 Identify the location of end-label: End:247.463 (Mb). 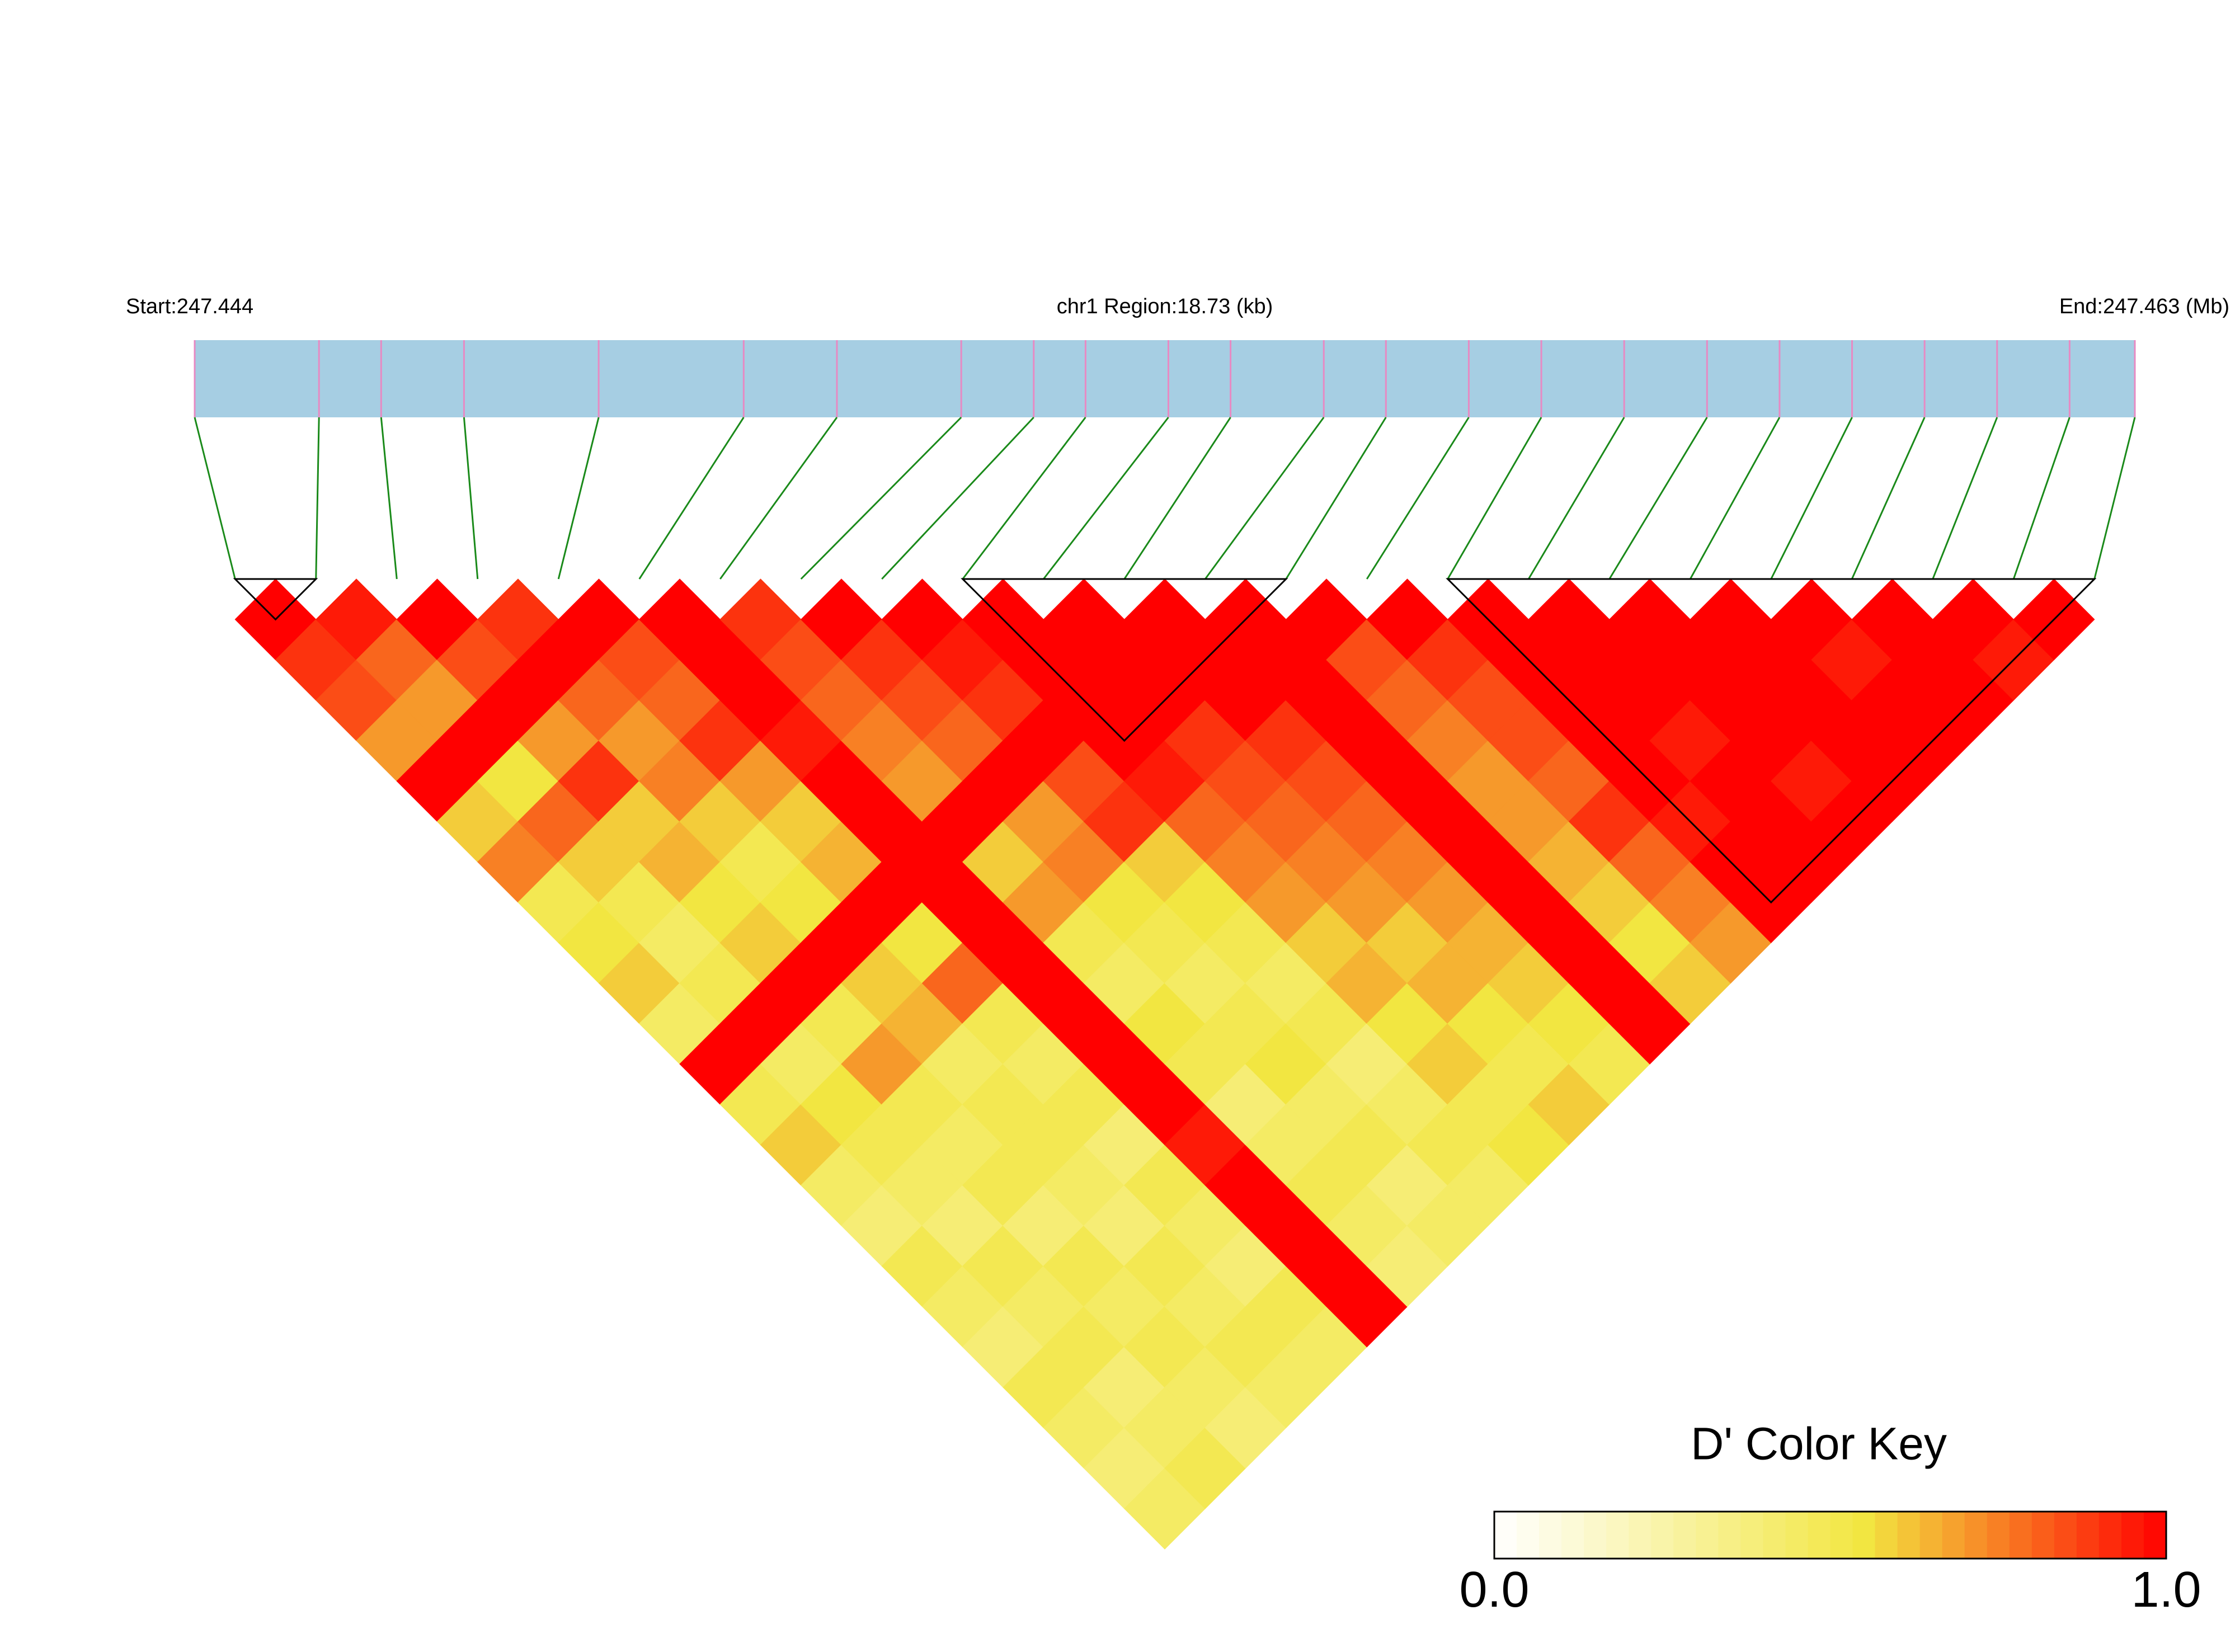
(2144, 306).